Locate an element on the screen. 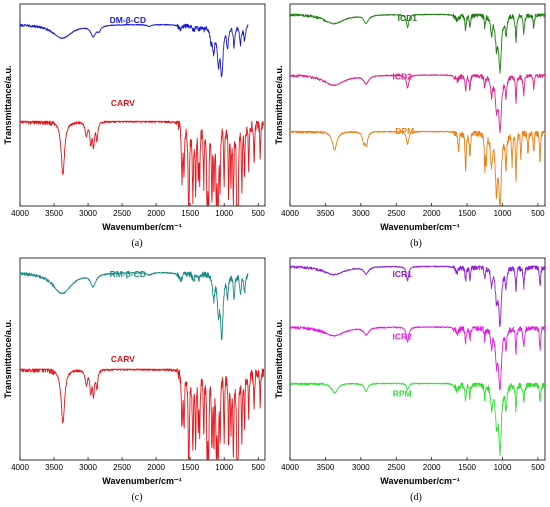  series-label: ICR1 is located at coordinates (403, 274).